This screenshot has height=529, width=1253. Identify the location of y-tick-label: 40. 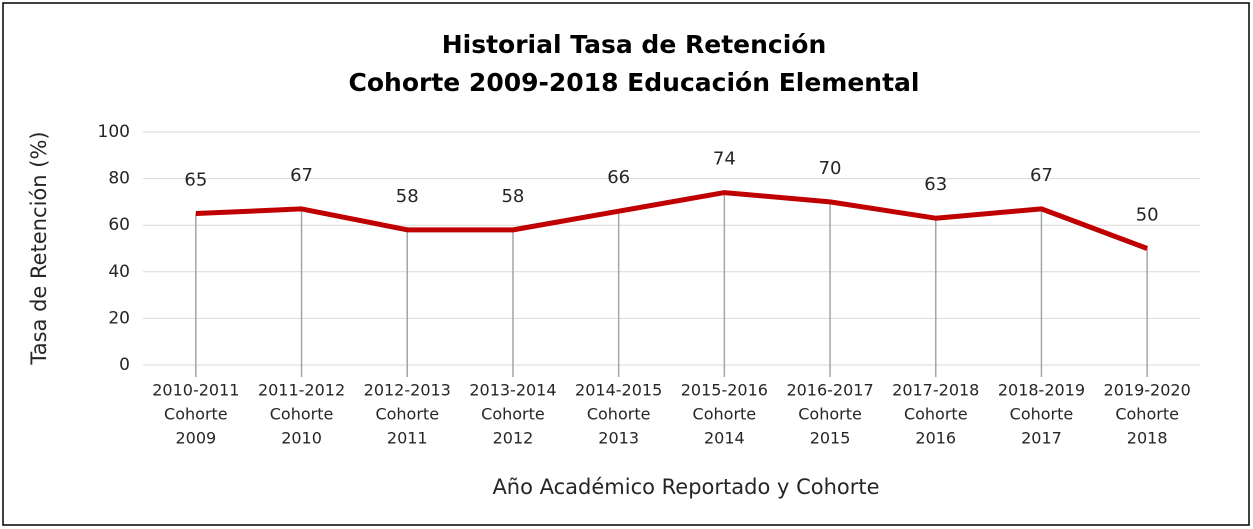
(119, 272).